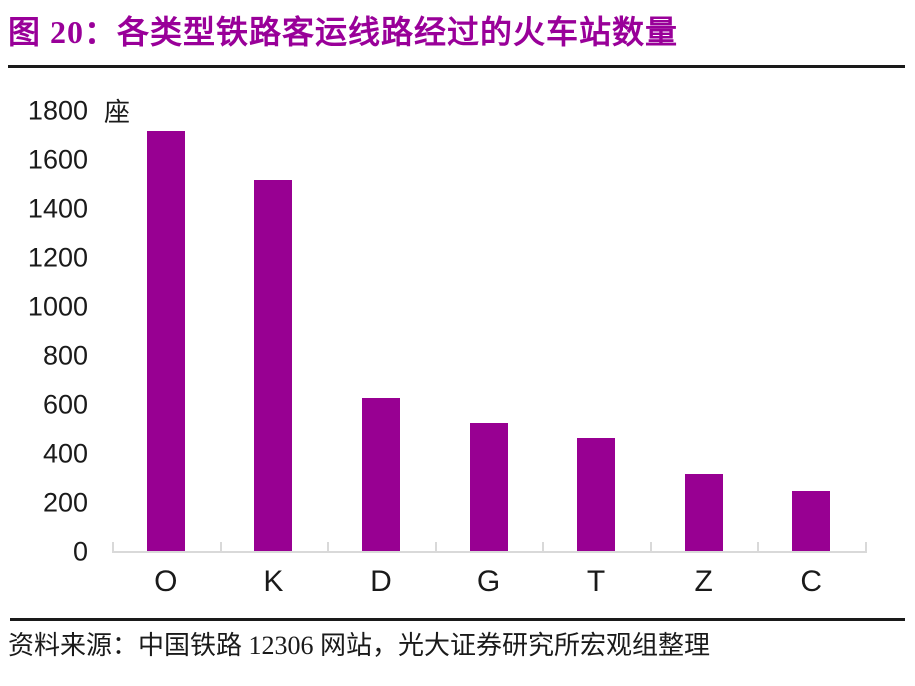 The image size is (915, 686). What do you see at coordinates (57, 159) in the screenshot?
I see `y-axis-label-1600: 1600` at bounding box center [57, 159].